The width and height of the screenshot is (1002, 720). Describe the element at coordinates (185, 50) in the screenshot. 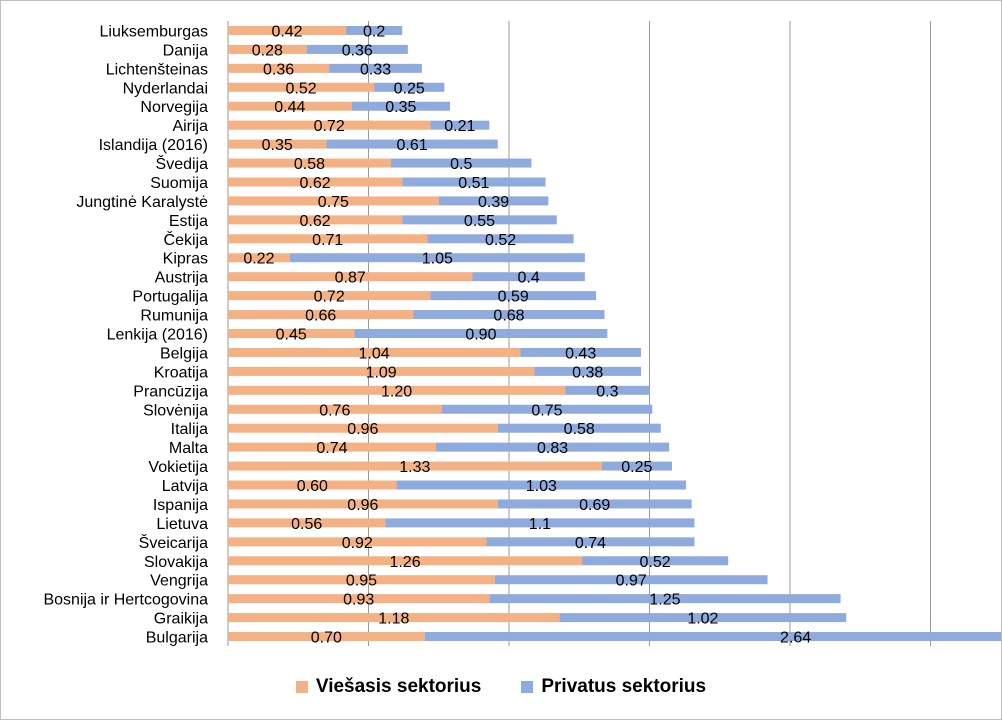

I see `category-label: Danija` at that location.